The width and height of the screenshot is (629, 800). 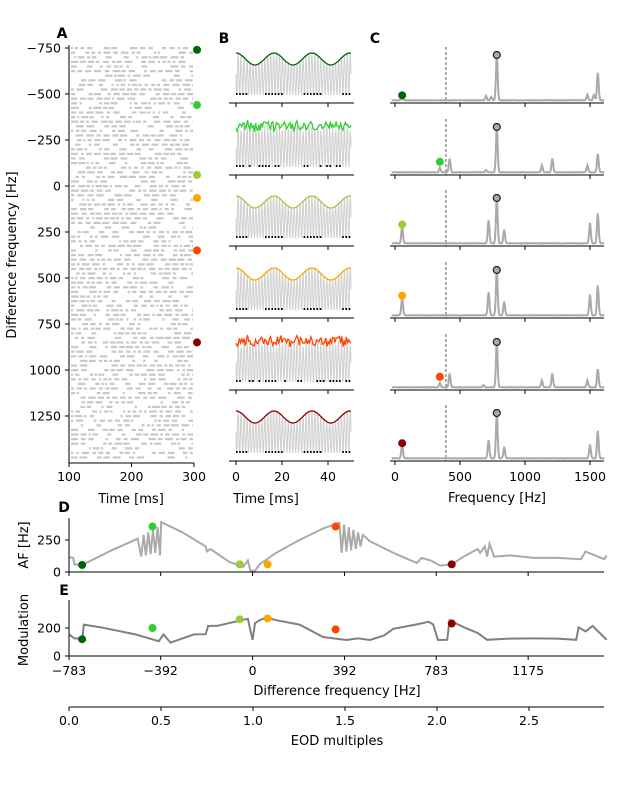 What do you see at coordinates (528, 670) in the screenshot?
I see `e-x-tick-label: 1175` at bounding box center [528, 670].